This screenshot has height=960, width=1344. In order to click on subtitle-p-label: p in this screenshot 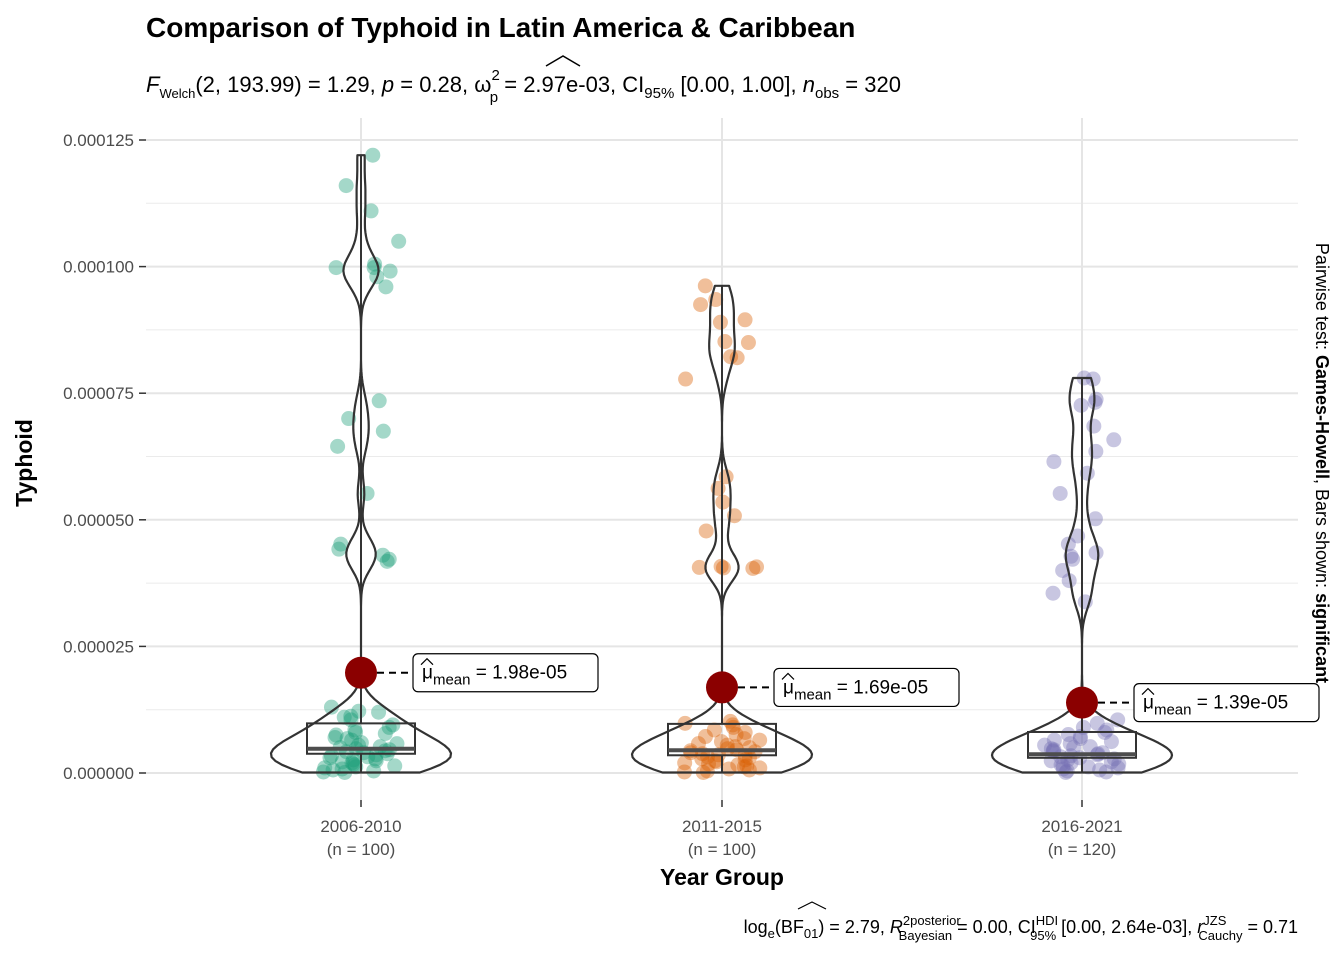, I will do `click(387, 84)`.